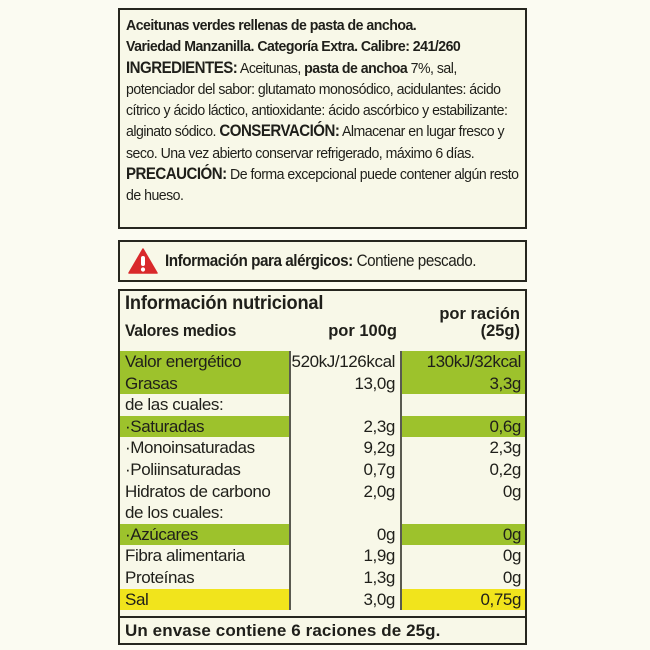 This screenshot has height=650, width=650. Describe the element at coordinates (174, 513) in the screenshot. I see `nutrient-label: de los cuales:` at that location.